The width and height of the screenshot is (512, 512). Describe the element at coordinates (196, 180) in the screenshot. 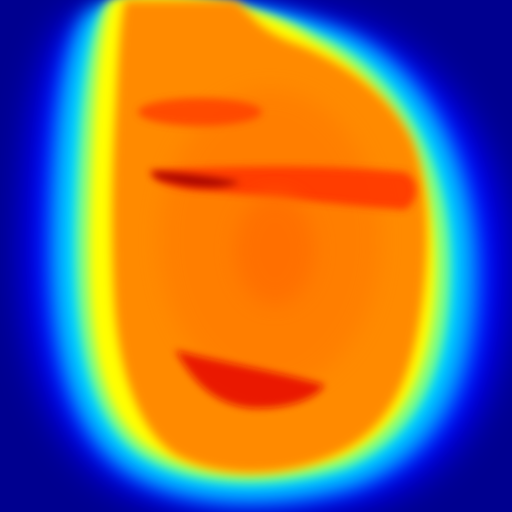

I see `heat-eye-left-dark` at that location.